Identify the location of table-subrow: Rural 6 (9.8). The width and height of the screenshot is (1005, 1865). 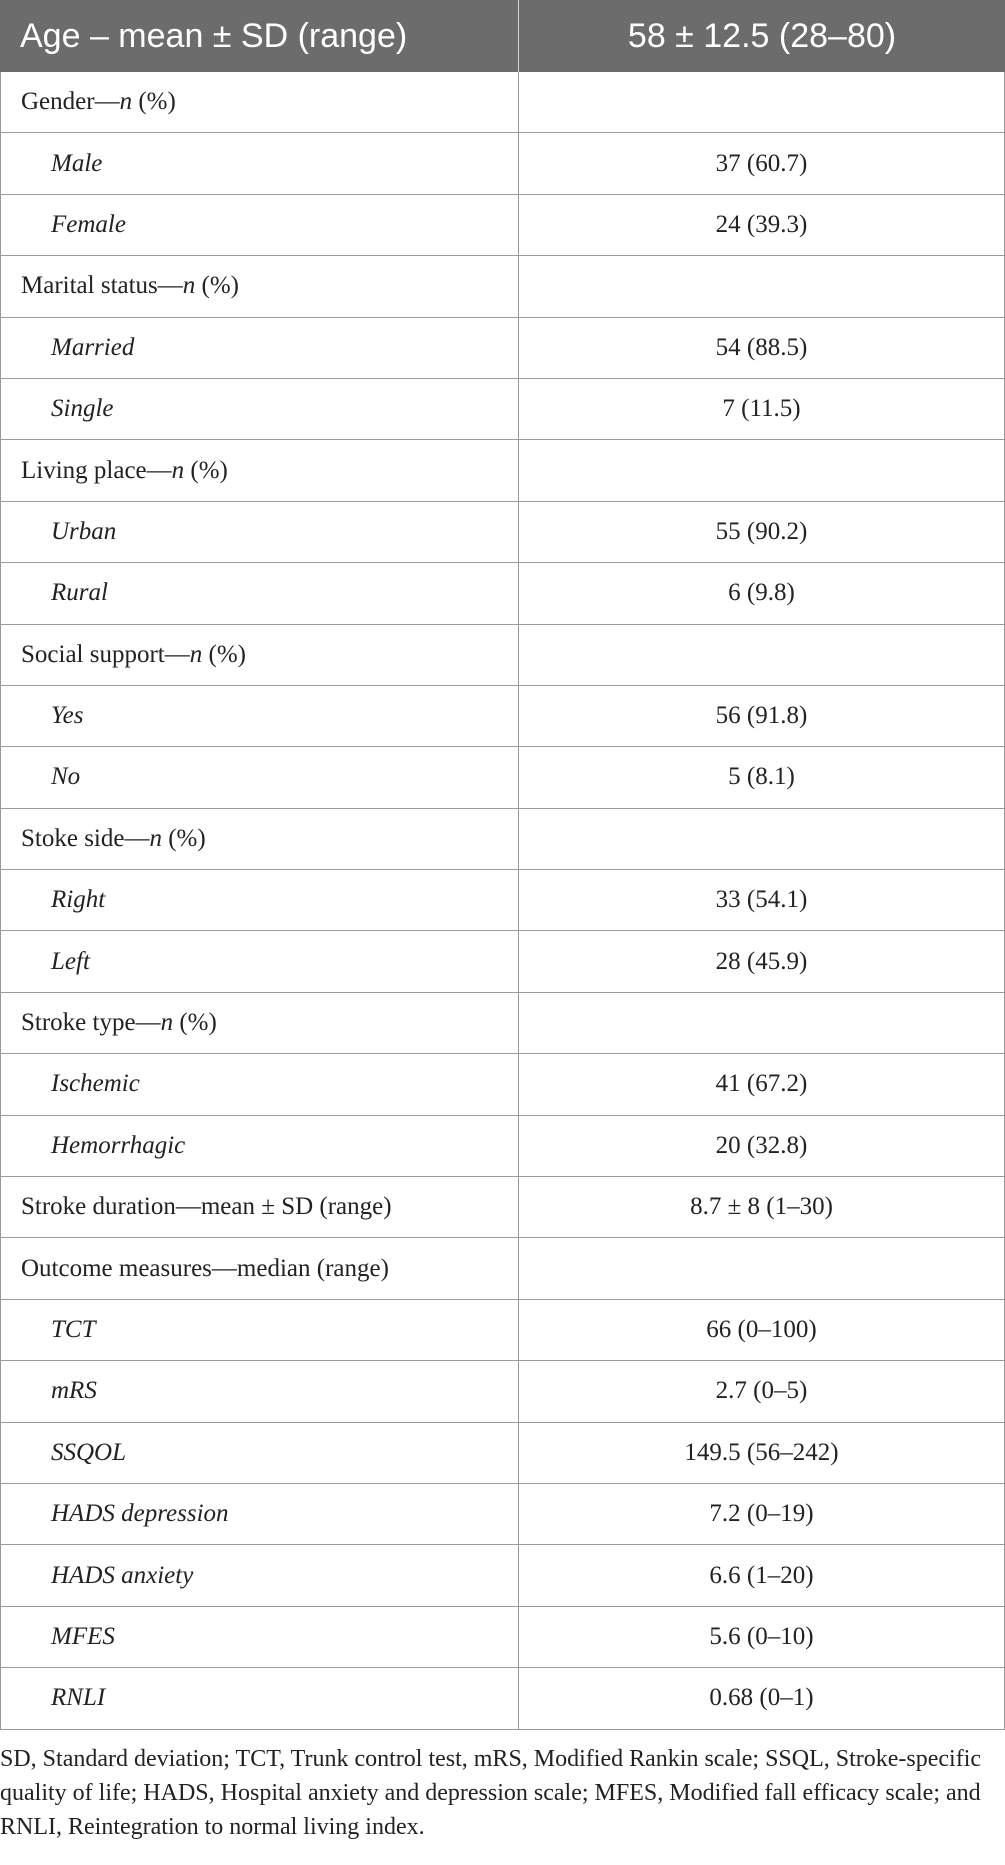
(502, 594).